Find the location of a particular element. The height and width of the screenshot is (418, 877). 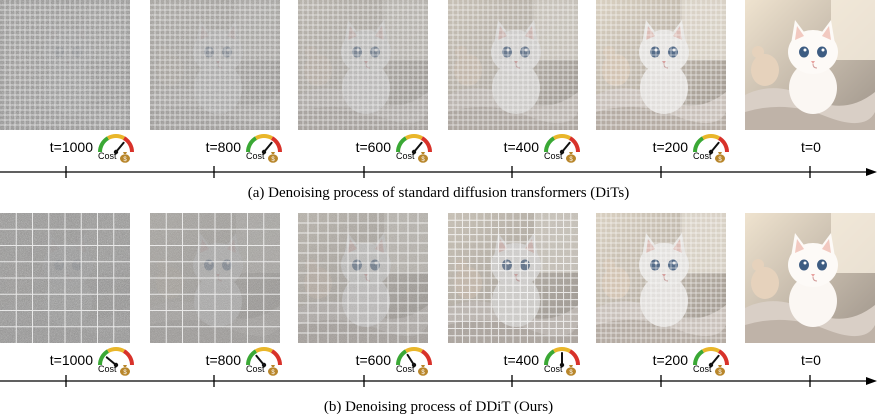

timeline-axis-ddit is located at coordinates (438, 381).